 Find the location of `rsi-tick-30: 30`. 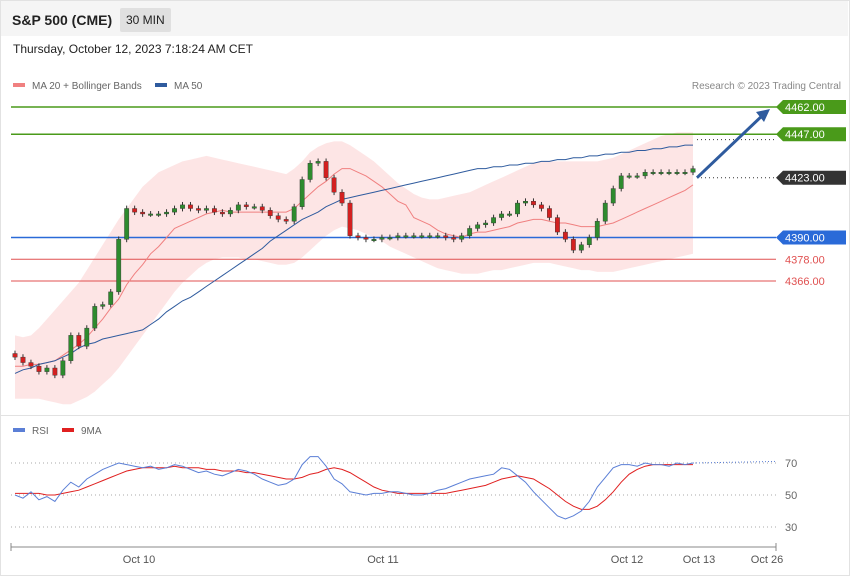

rsi-tick-30: 30 is located at coordinates (791, 528).